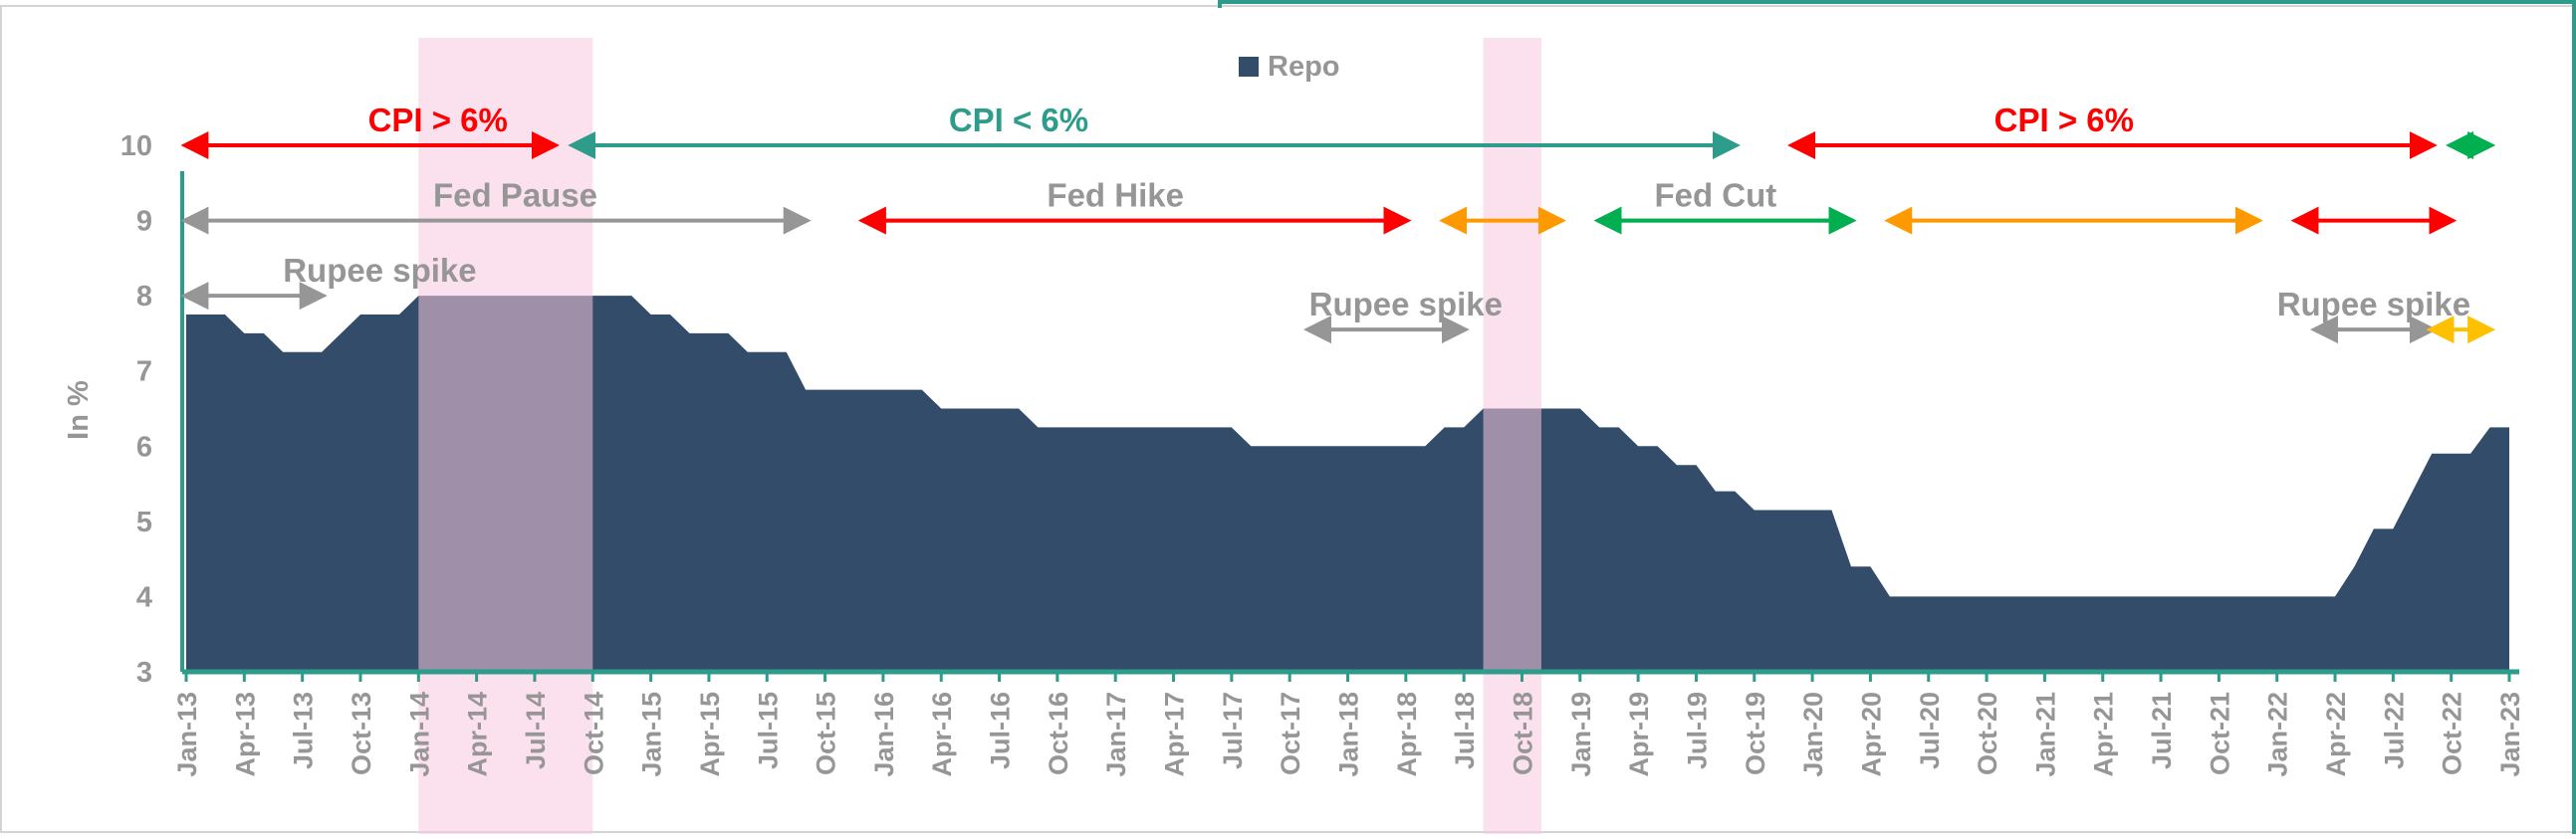 This screenshot has height=839, width=2576. I want to click on x-tick-label: Oct-15, so click(826, 733).